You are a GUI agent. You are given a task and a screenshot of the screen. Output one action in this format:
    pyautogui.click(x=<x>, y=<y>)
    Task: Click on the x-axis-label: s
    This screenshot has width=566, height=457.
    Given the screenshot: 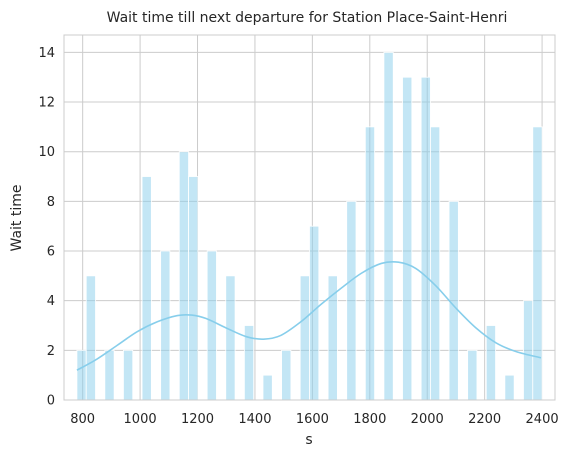 What is the action you would take?
    pyautogui.click(x=308, y=440)
    